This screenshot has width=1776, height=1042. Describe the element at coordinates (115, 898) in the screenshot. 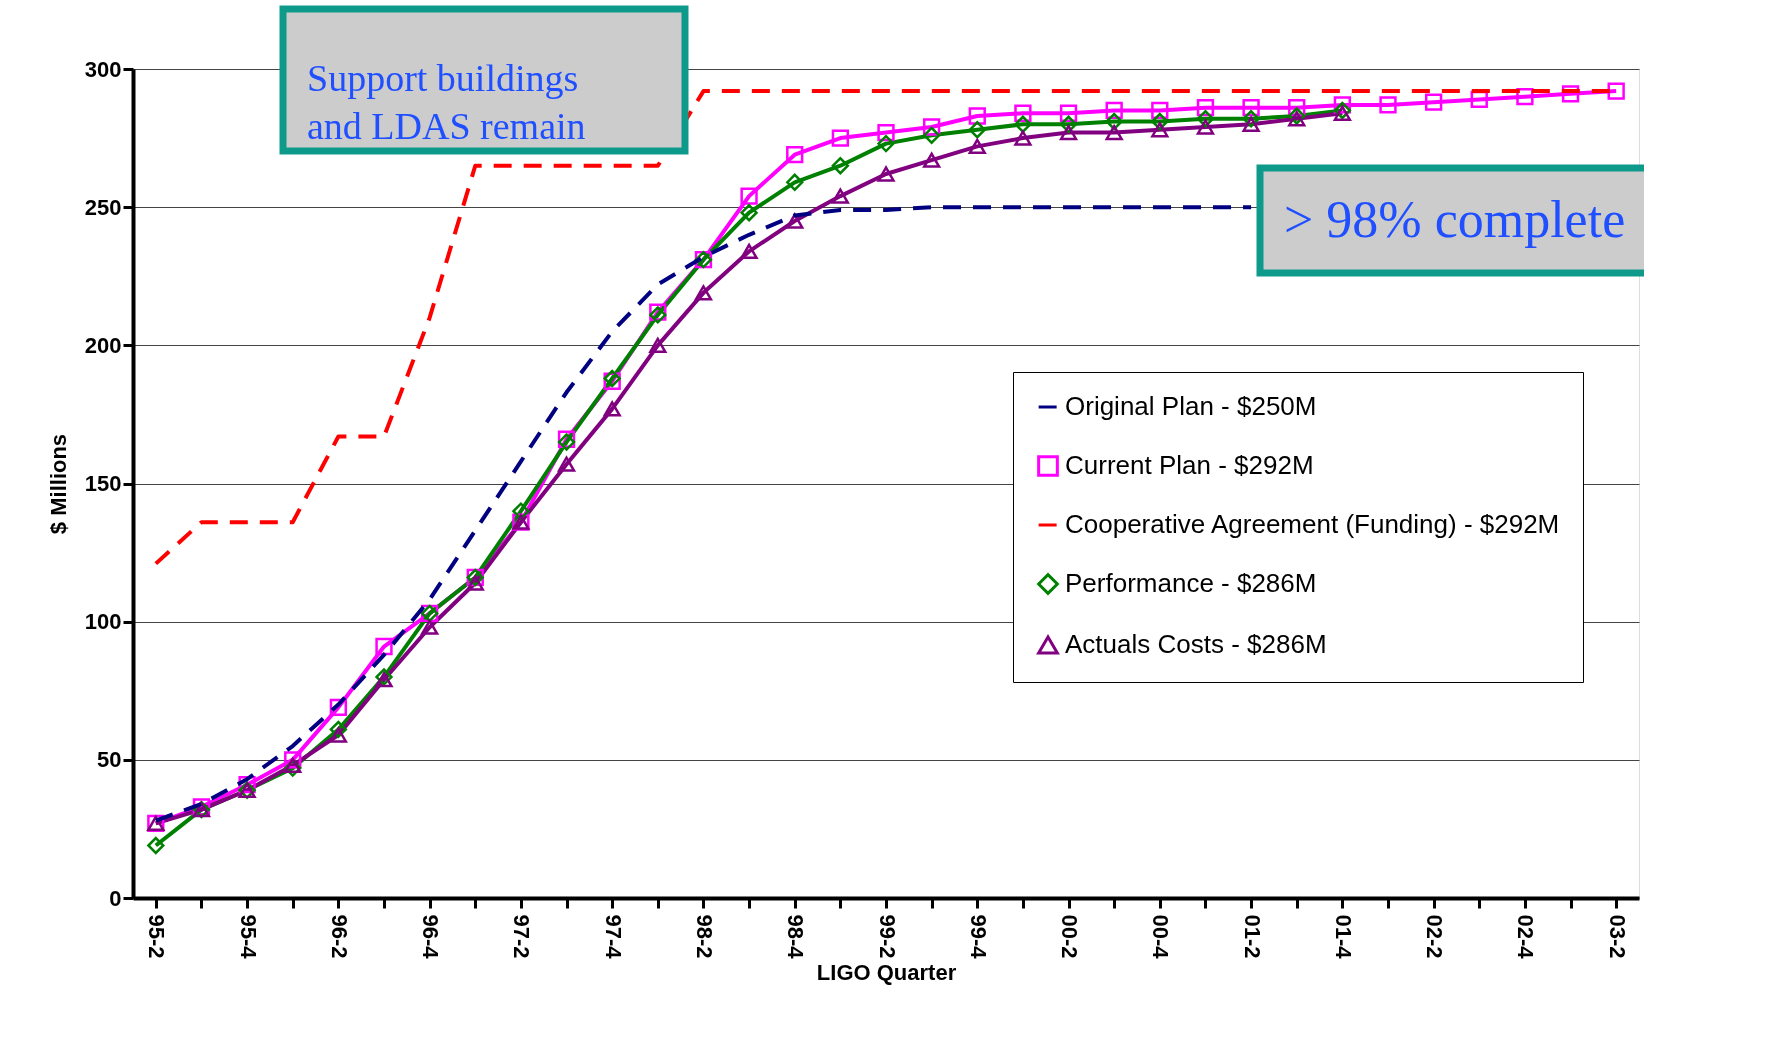

I see `y-tick-label: 0` at that location.